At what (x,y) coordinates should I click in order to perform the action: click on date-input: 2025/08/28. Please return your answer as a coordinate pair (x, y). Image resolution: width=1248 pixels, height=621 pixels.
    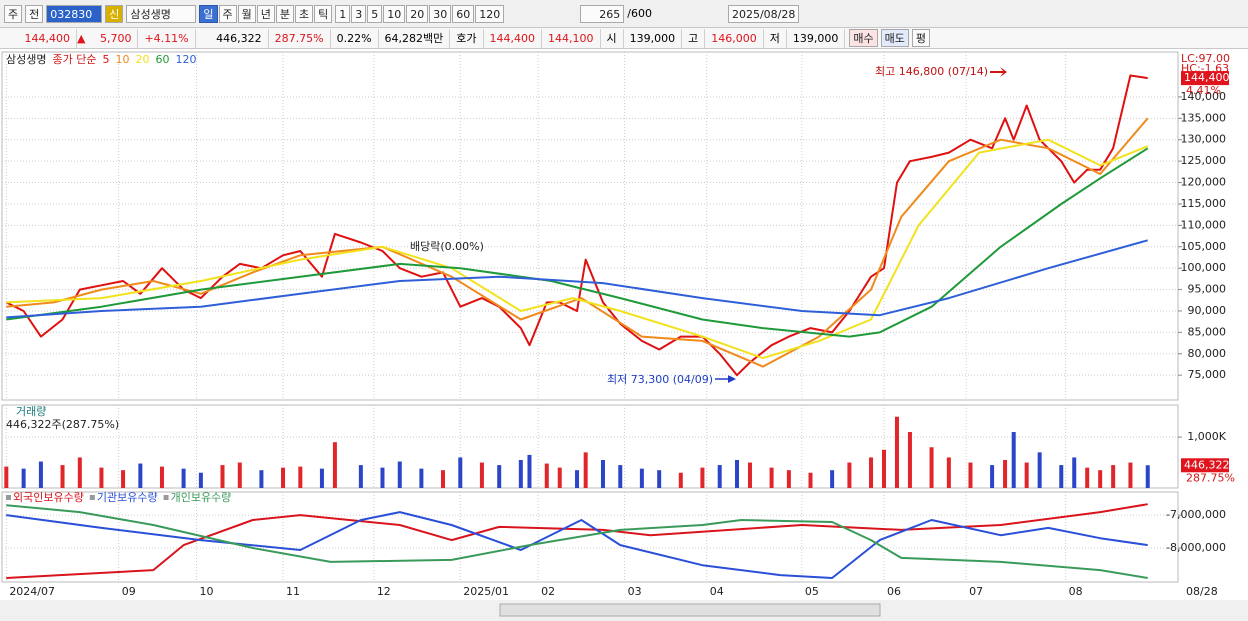
    Looking at the image, I should click on (763, 13).